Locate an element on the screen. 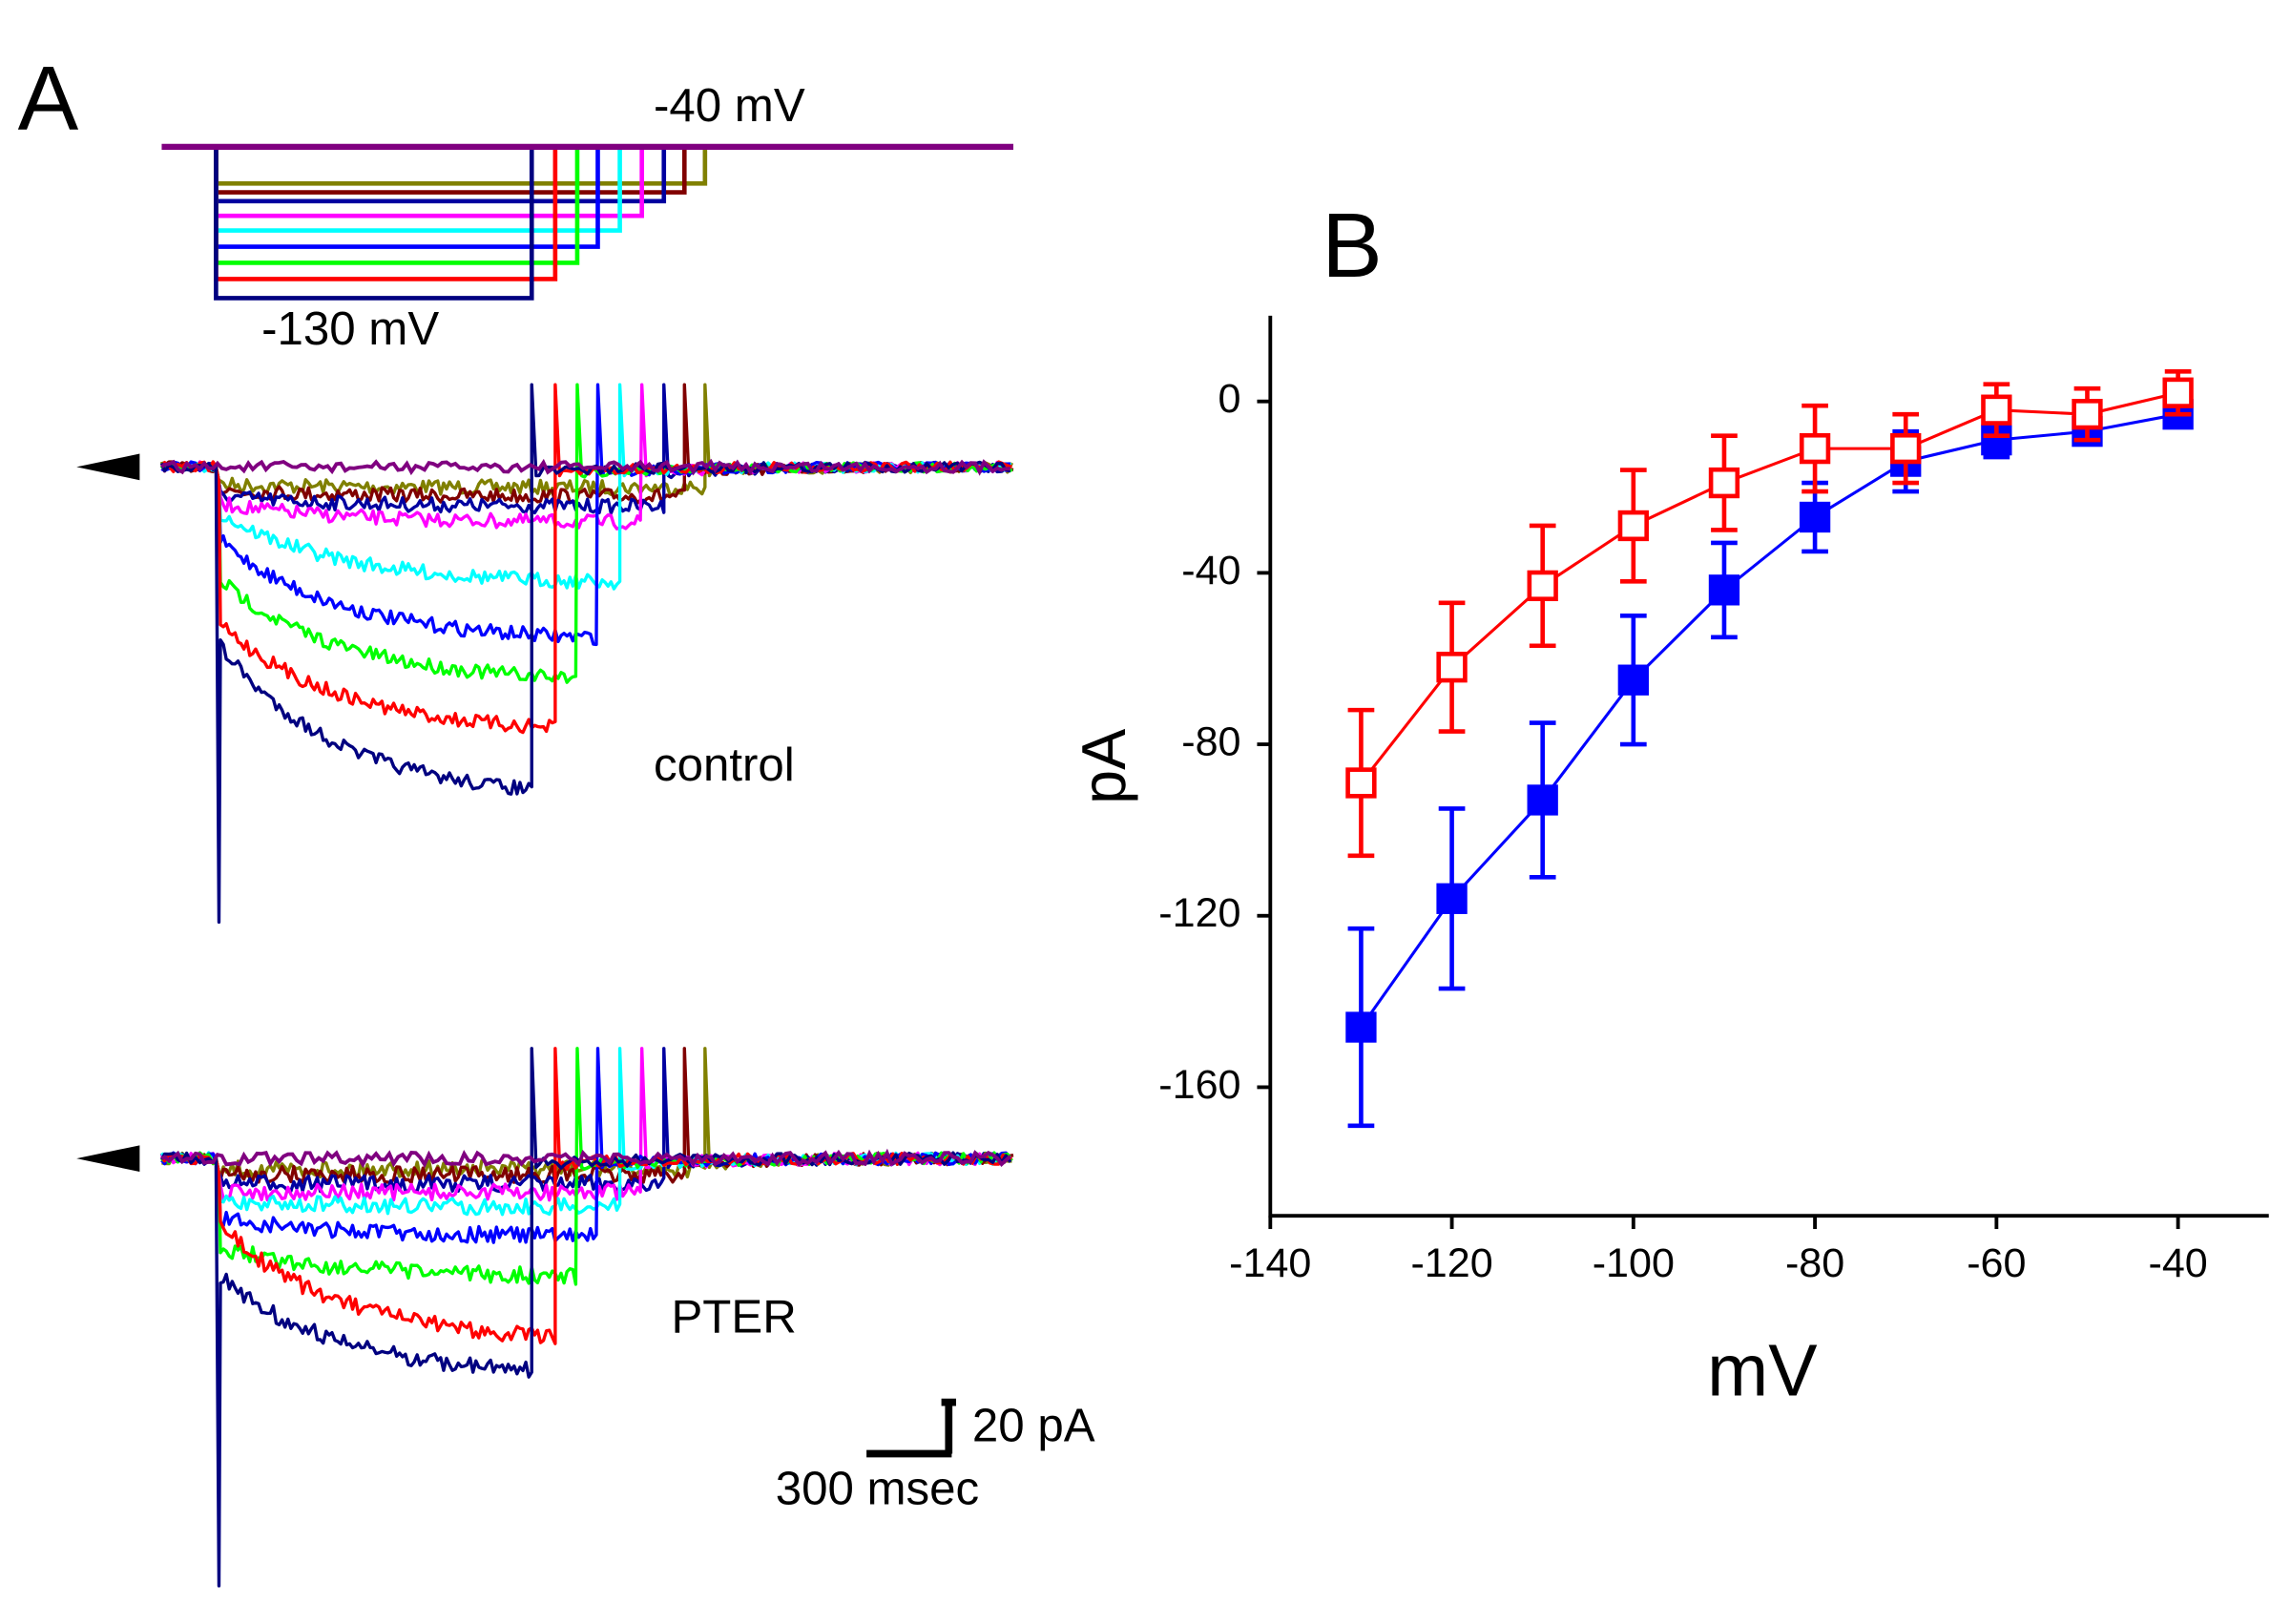  scale-label: 300 msec is located at coordinates (877, 1489).